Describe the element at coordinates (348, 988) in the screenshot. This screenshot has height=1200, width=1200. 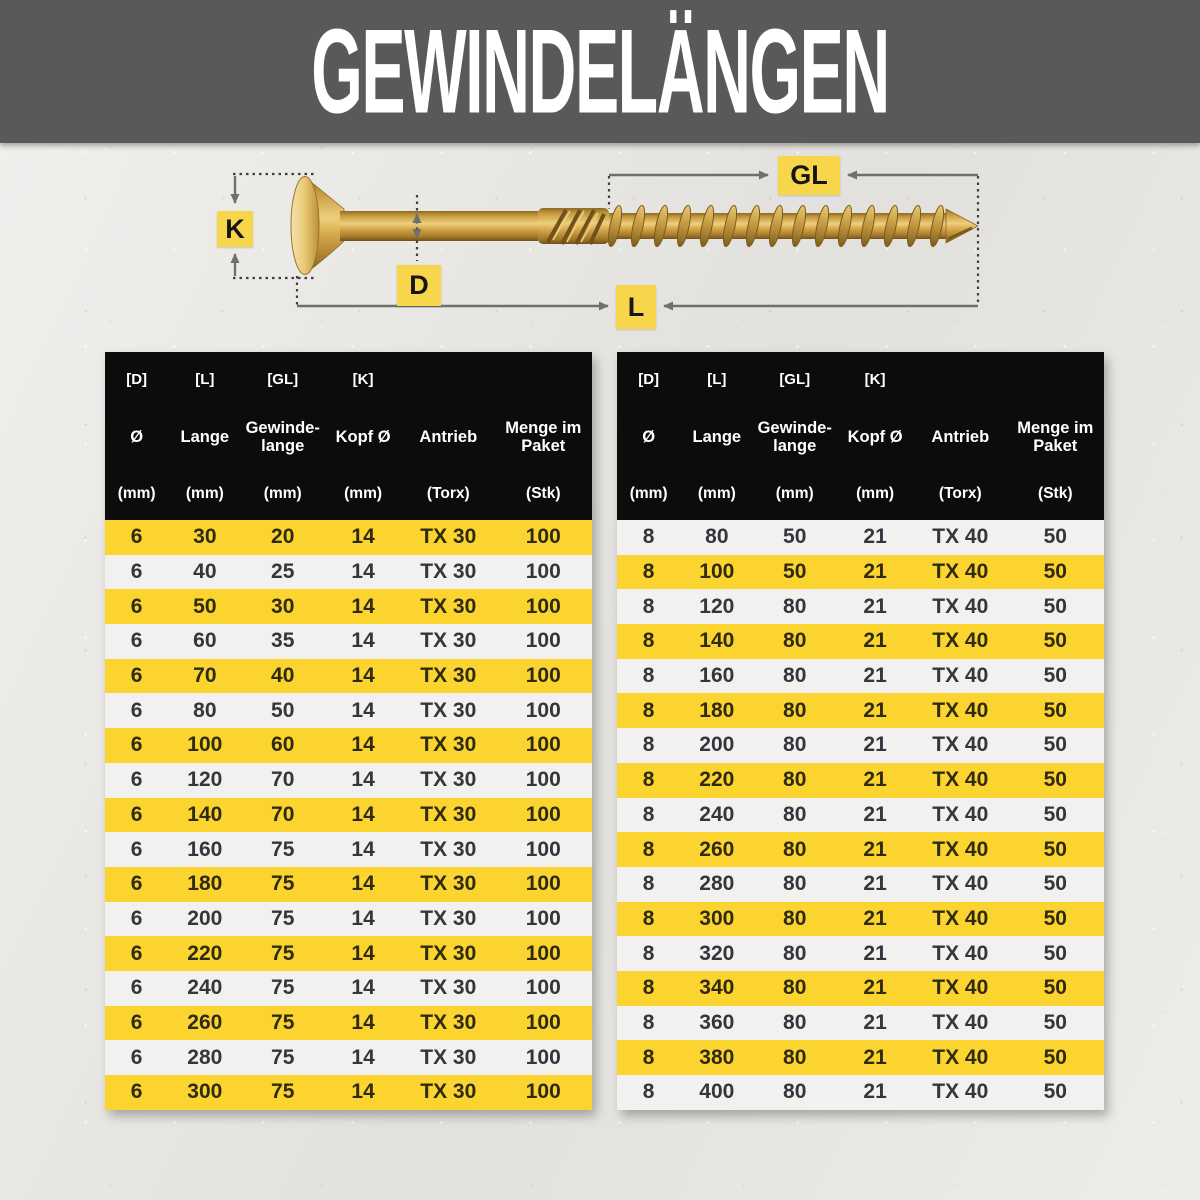
I see `table-row: 6 240 75 14 TX 30 100` at that location.